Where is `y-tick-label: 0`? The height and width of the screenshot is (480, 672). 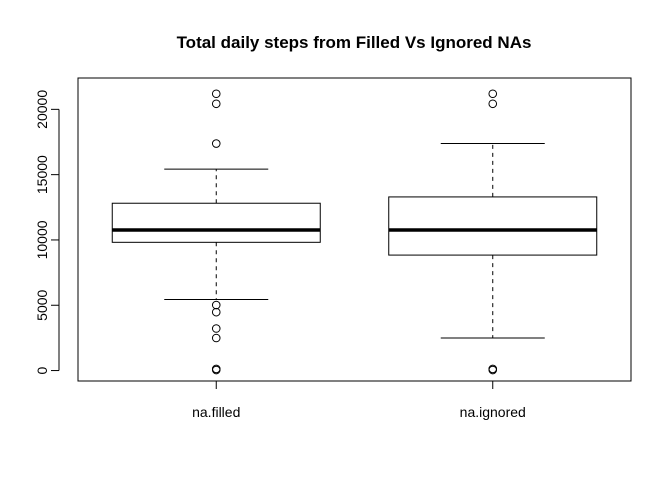 y-tick-label: 0 is located at coordinates (42, 370).